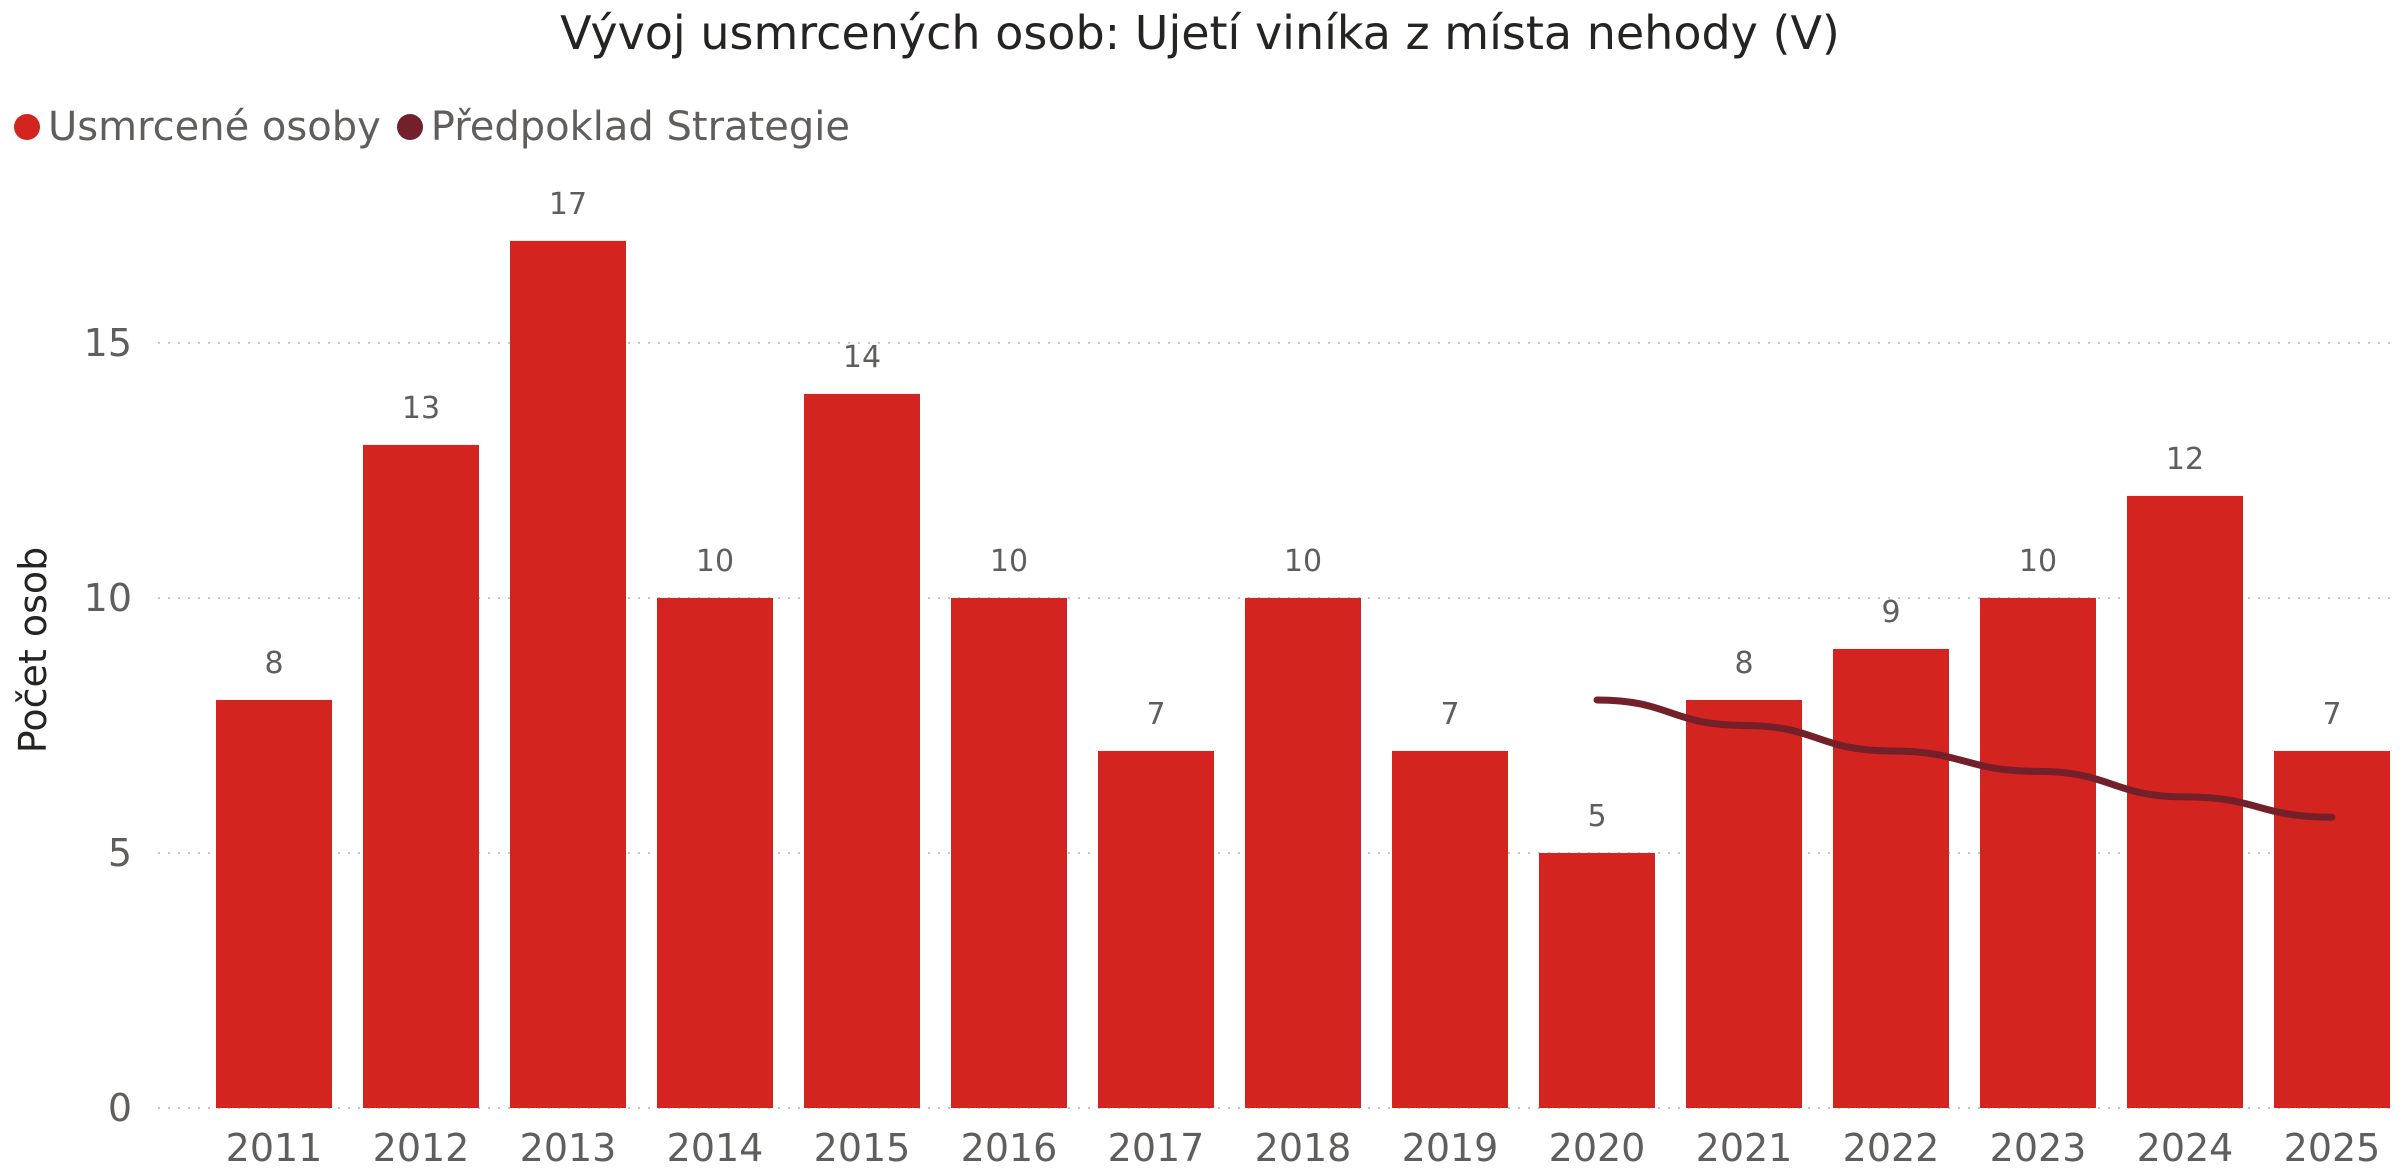 The height and width of the screenshot is (1169, 2400). Describe the element at coordinates (33, 650) in the screenshot. I see `y-axis-title: Počet osob` at that location.